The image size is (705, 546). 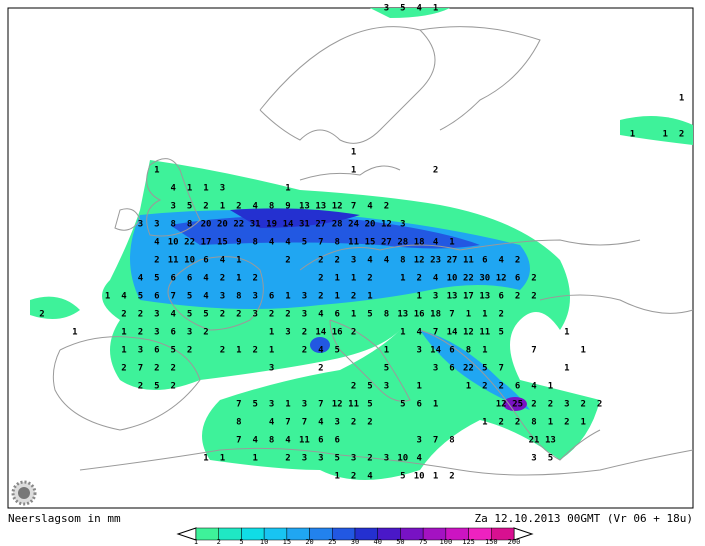 What do you see at coordinates (304, 225) in the screenshot?
I see `rain-value: 31` at bounding box center [304, 225].